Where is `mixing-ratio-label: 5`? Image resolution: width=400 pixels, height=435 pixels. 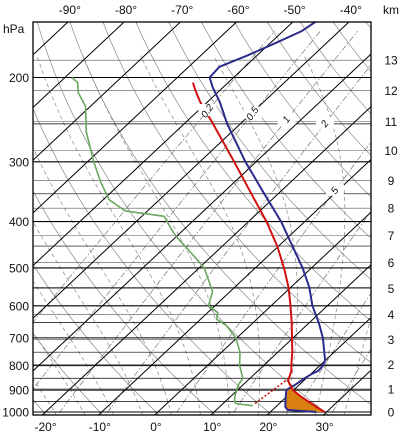 mixing-ratio-label: 5 is located at coordinates (335, 190).